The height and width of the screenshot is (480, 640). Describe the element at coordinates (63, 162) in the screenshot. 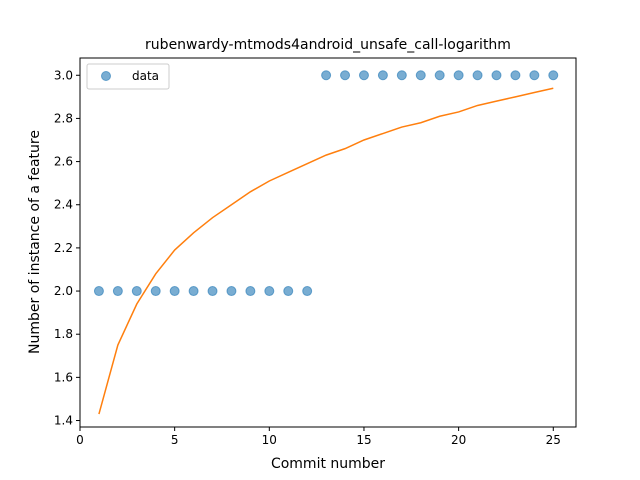

I see `y-tick-label: 2.6` at that location.